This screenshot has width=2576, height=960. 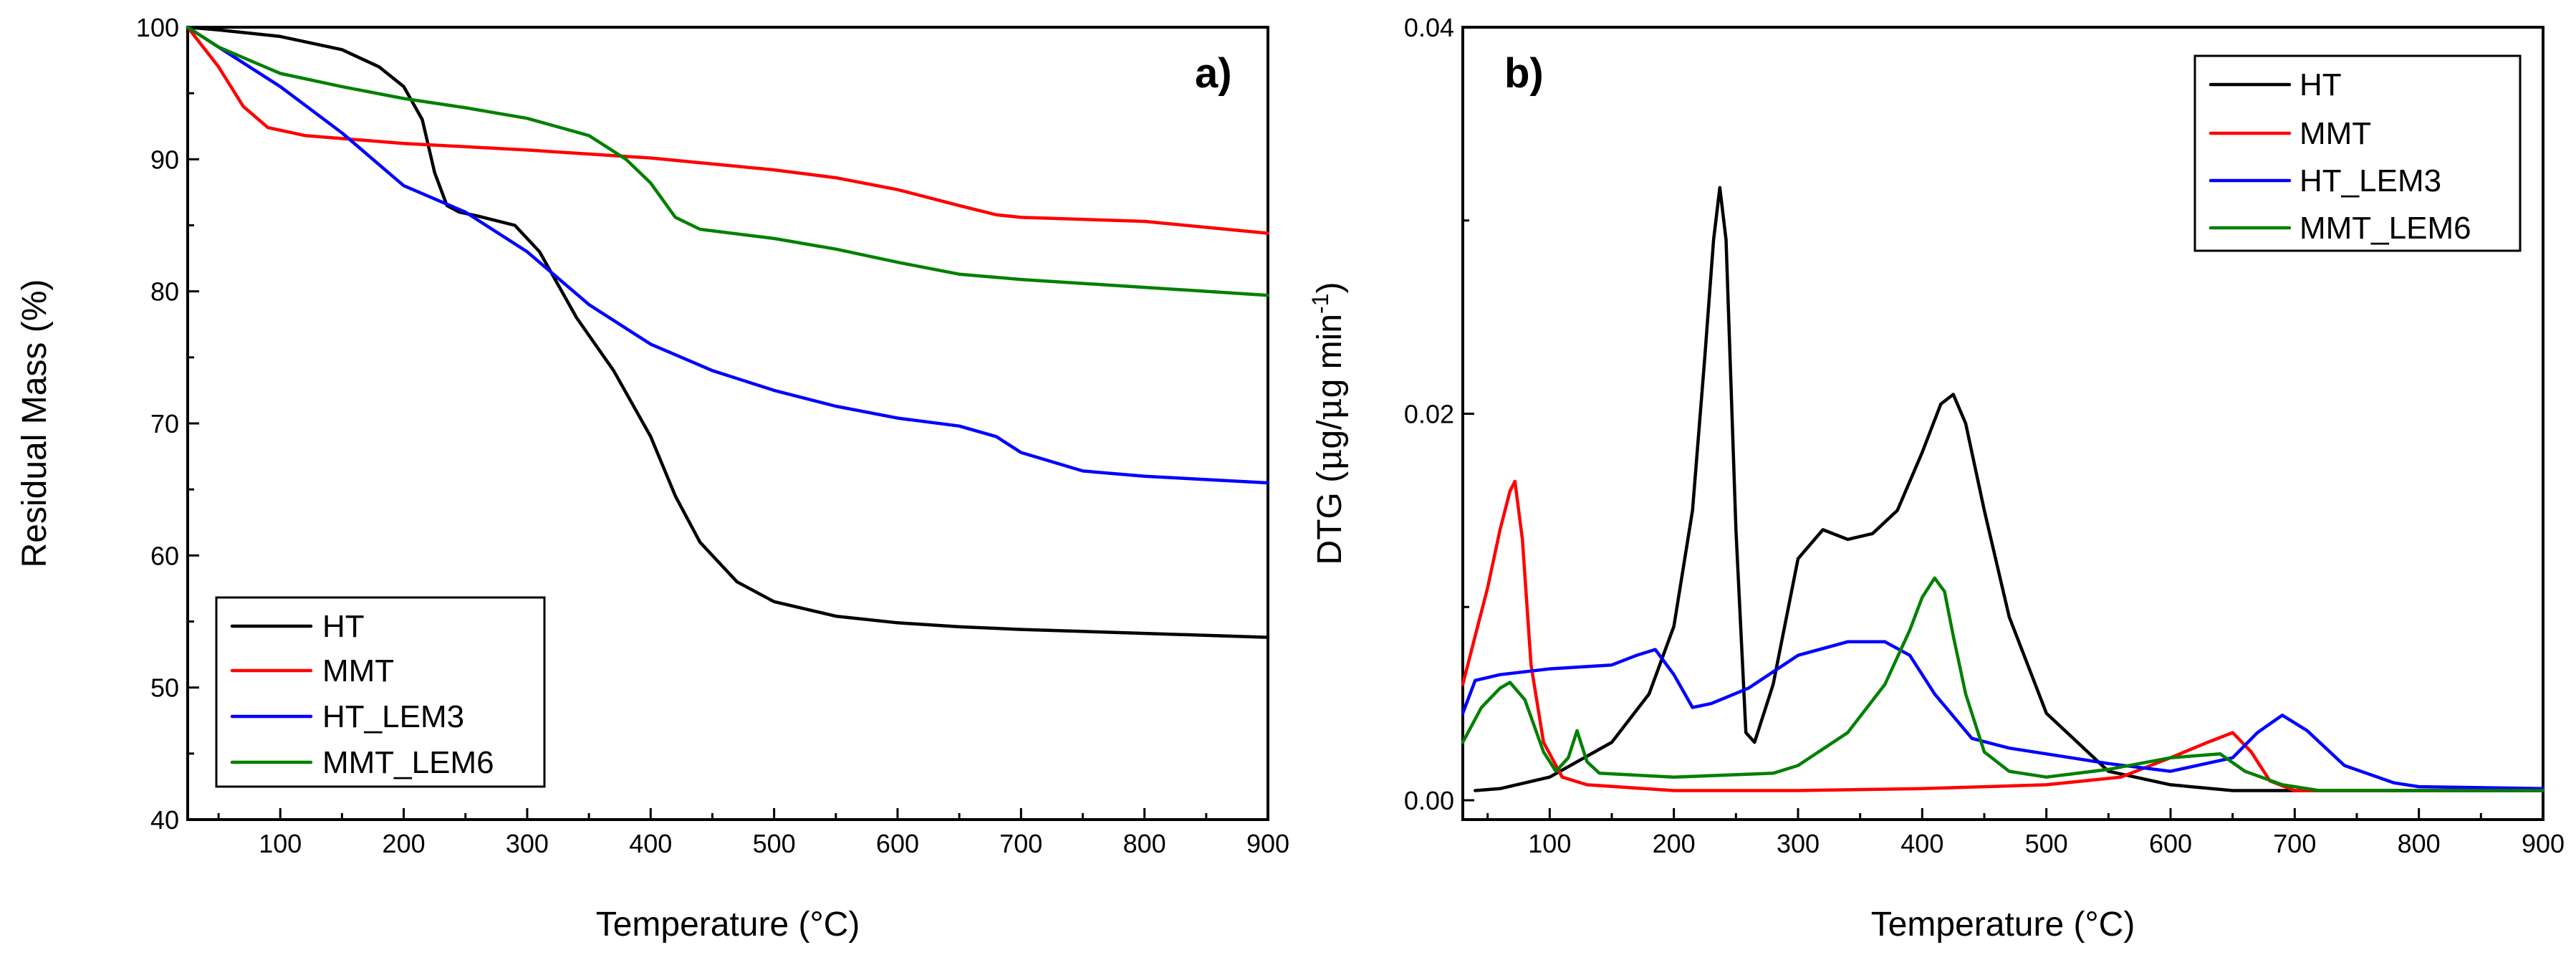 I want to click on legend-b-label-ht-lem3: HT_LEM3, so click(x=2370, y=180).